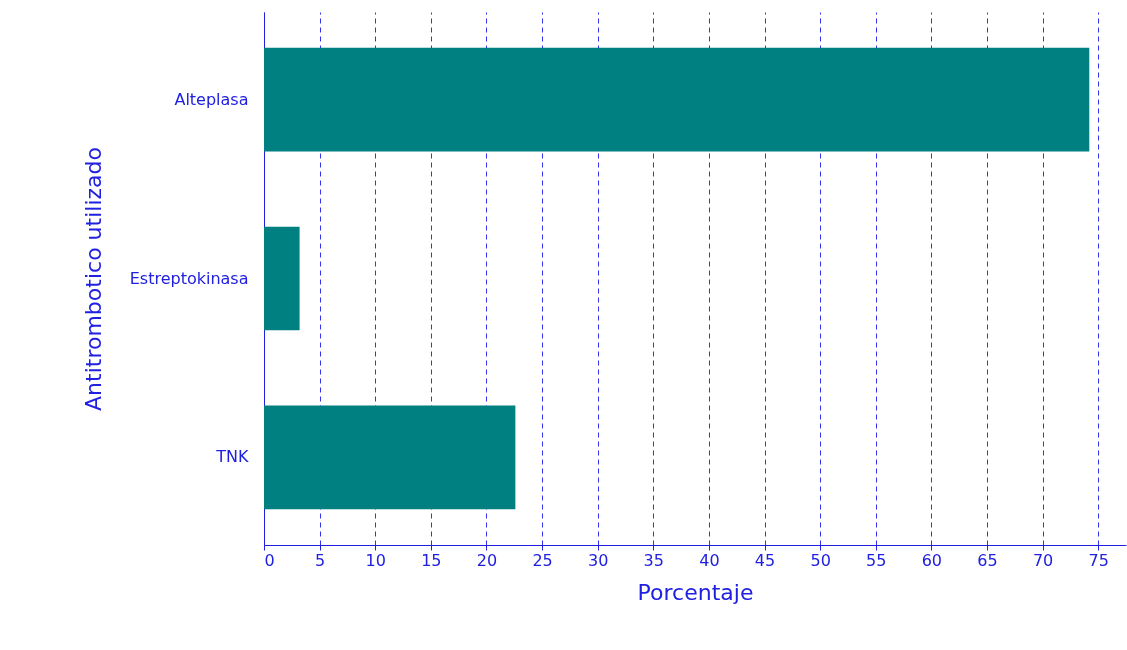 This screenshot has width=1127, height=650. Describe the element at coordinates (709, 560) in the screenshot. I see `x-tick-label: 40` at that location.